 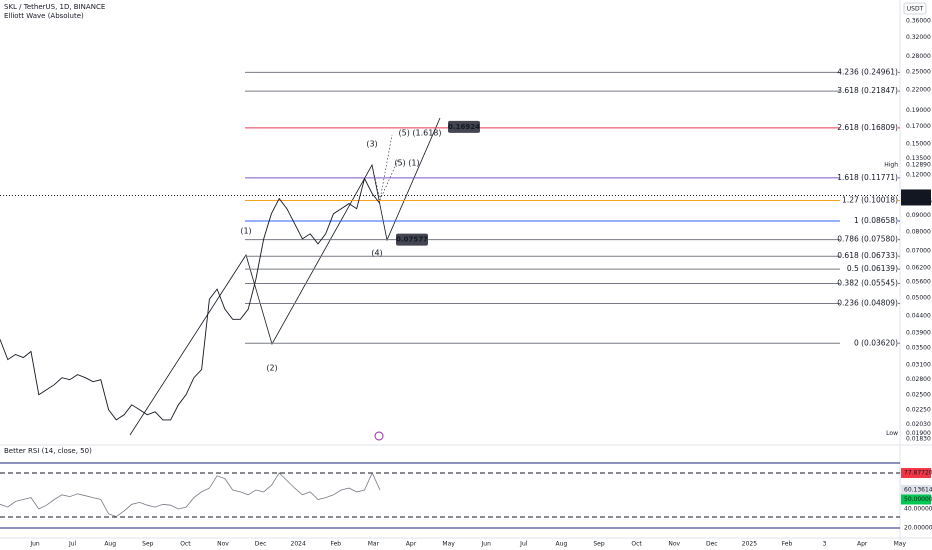 I want to click on rsi-title: Better RSI (14, close, 50), so click(x=48, y=451).